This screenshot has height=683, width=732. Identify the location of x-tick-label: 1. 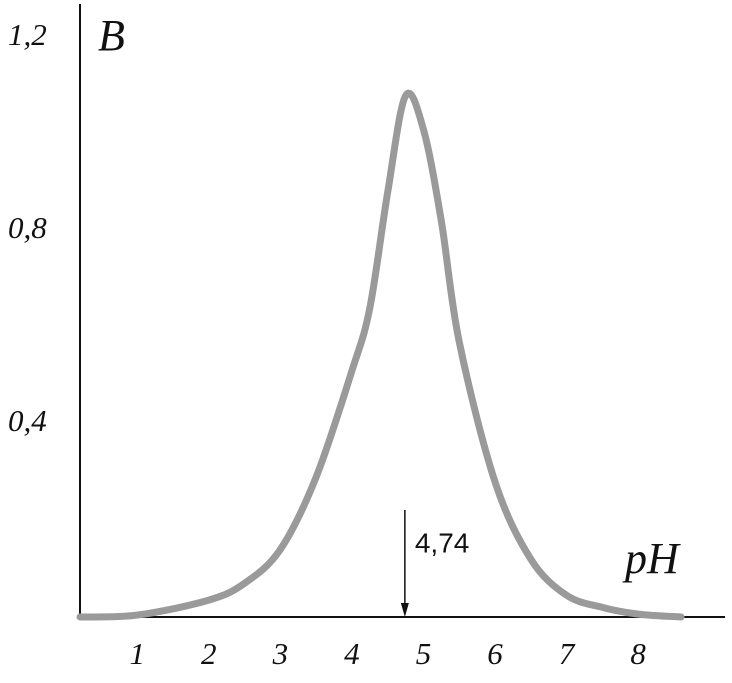
(137, 653).